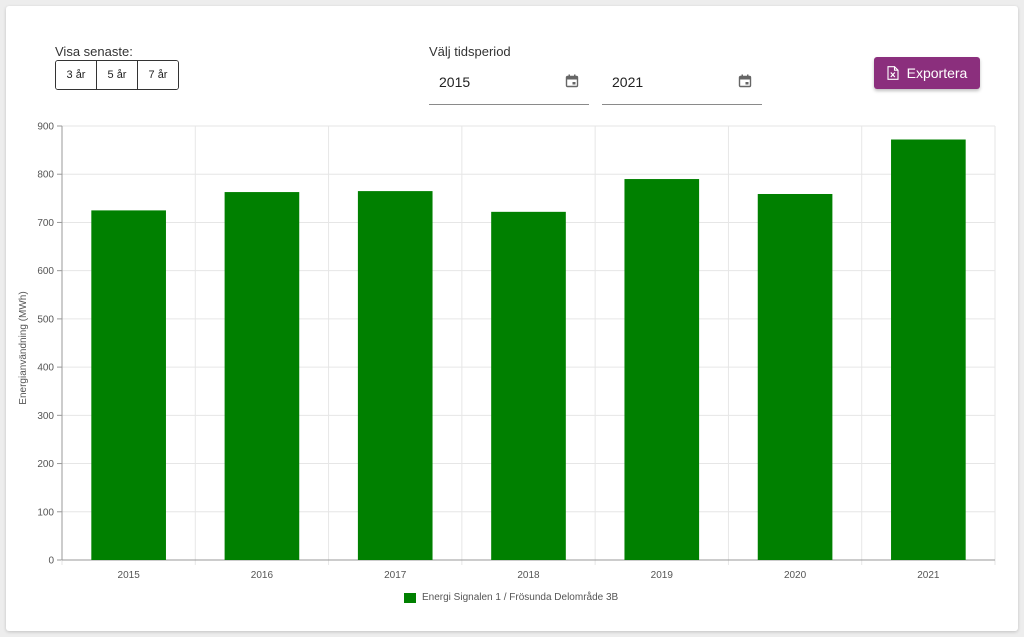 The width and height of the screenshot is (1024, 637). I want to click on y-tick-label: 300, so click(45, 416).